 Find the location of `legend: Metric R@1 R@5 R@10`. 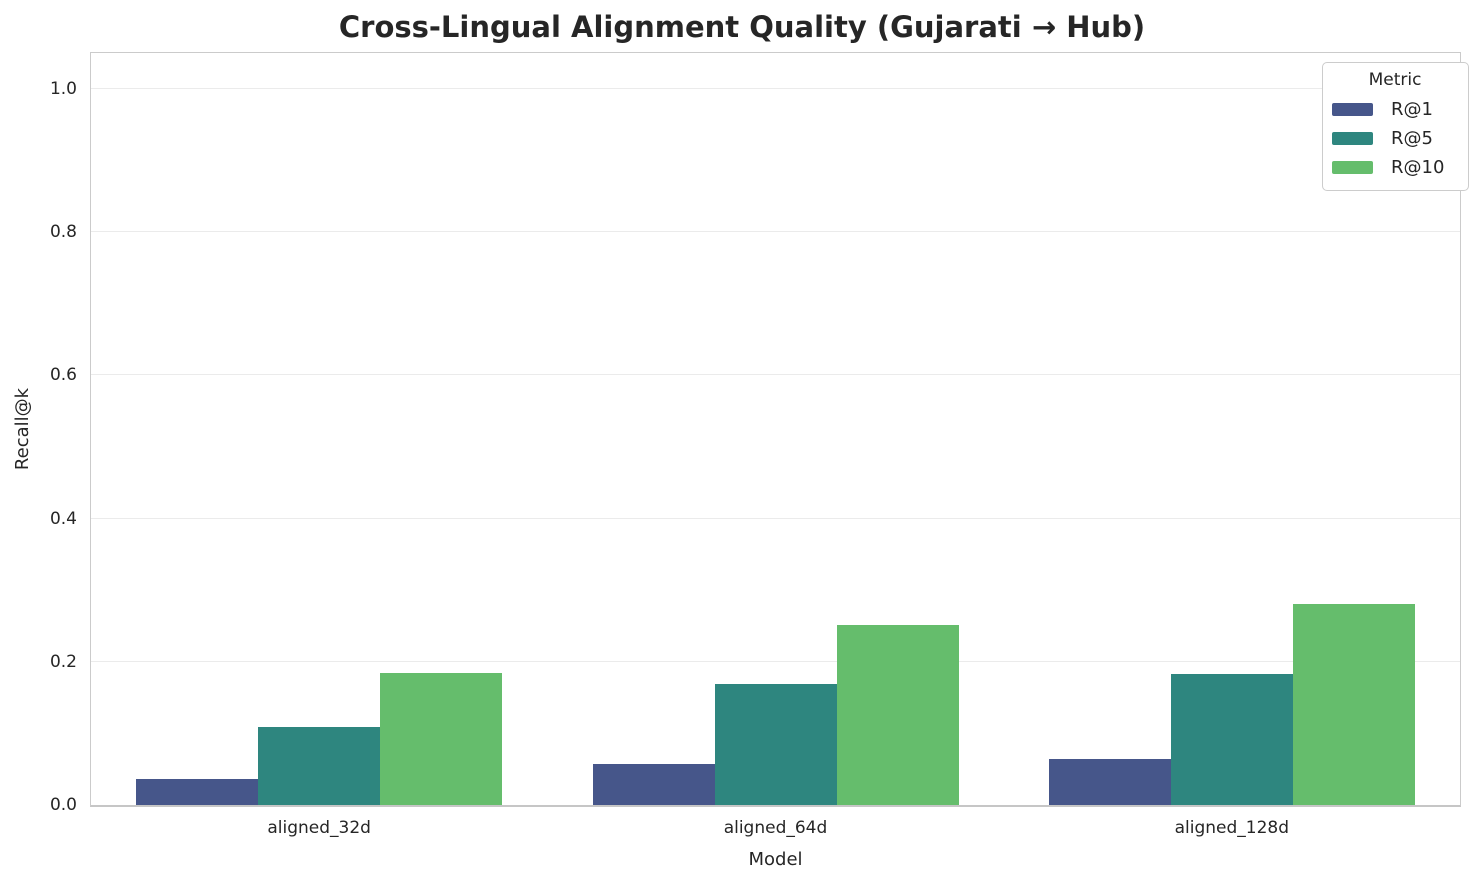

legend: Metric R@1 R@5 R@10 is located at coordinates (1395, 126).